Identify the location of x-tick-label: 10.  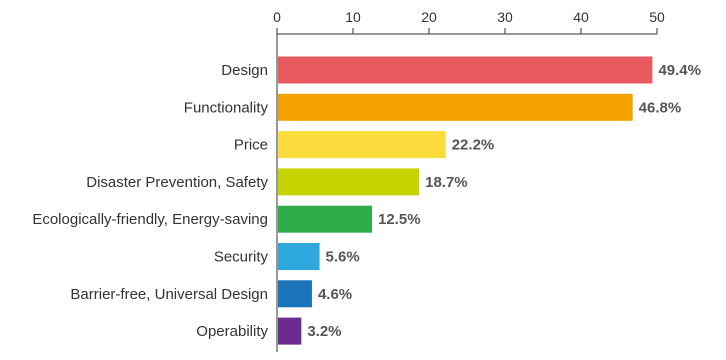
(353, 17).